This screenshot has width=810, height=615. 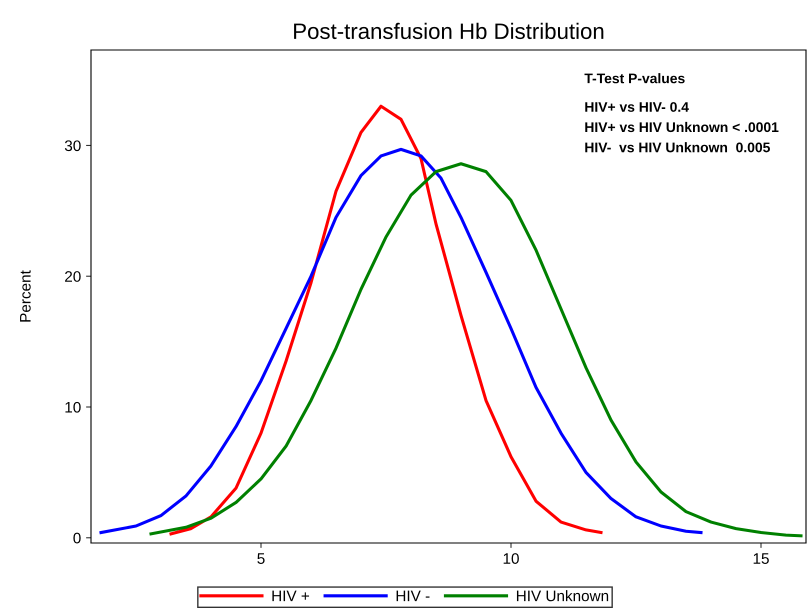 What do you see at coordinates (637, 107) in the screenshot?
I see `annotation: HIV+ vs HIV- 0.4` at bounding box center [637, 107].